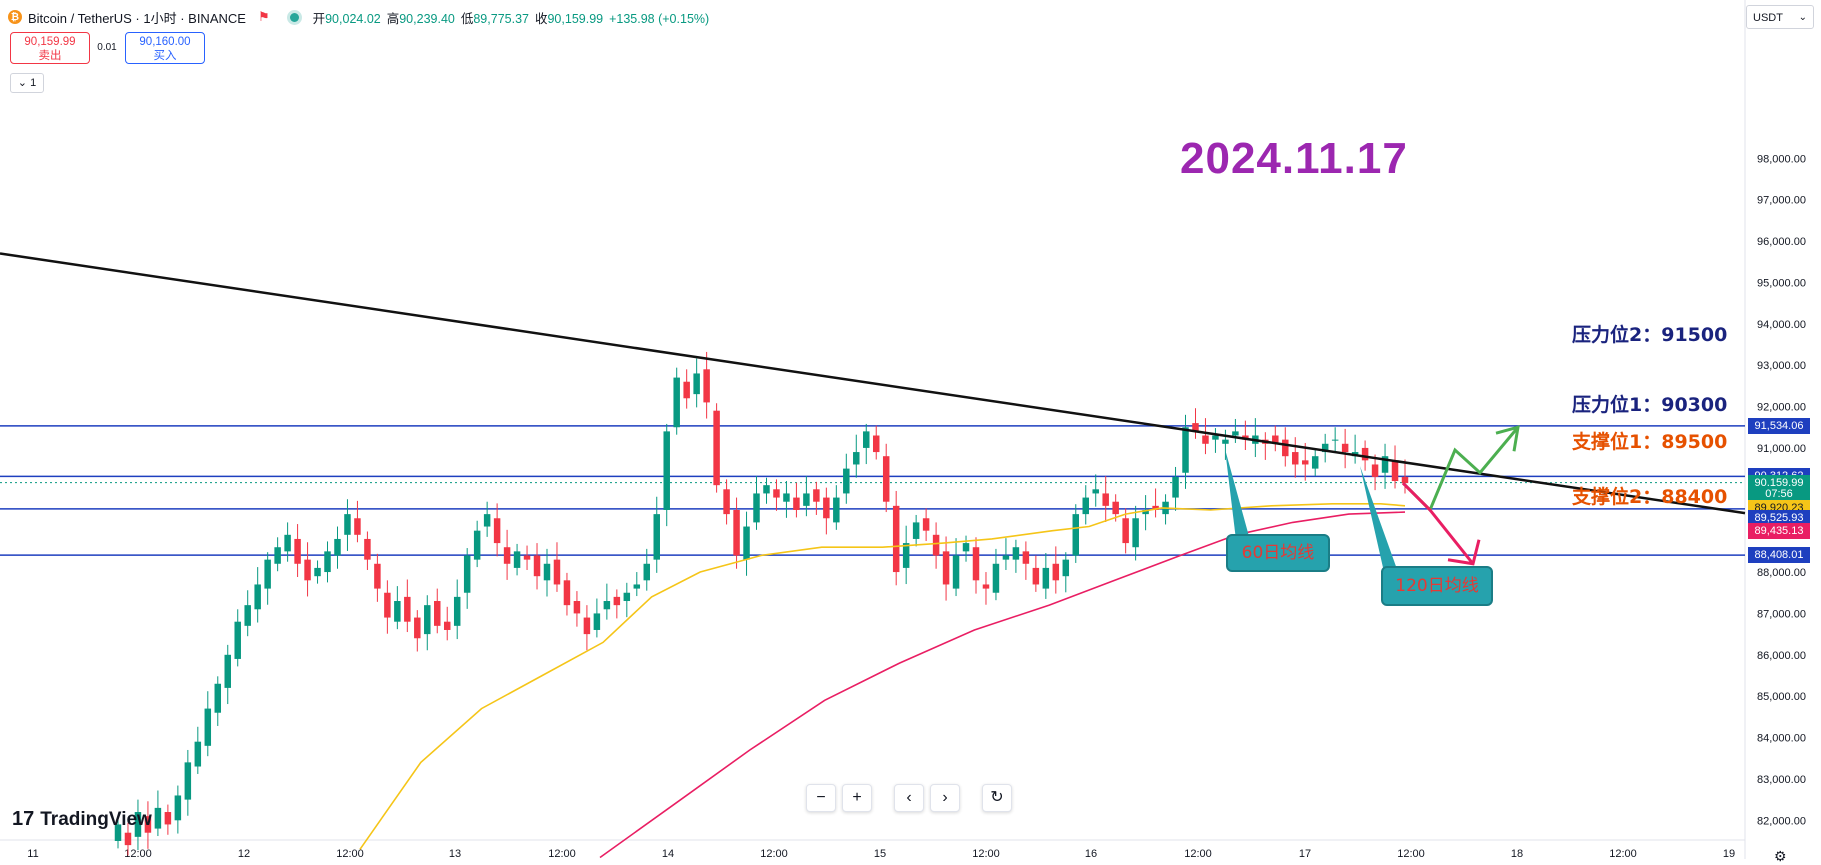 This screenshot has width=1821, height=865. Describe the element at coordinates (137, 18) in the screenshot. I see `symbol-title: Bitcoin / TetherUS · 1小时 · BINANCE` at that location.